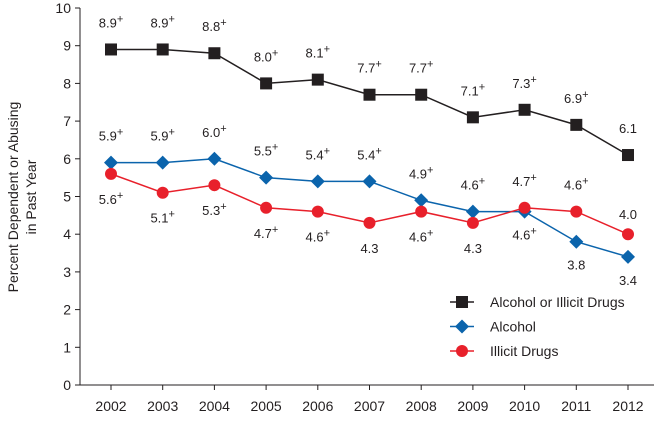 This screenshot has height=423, width=656. I want to click on legend-item: Alcohol, so click(493, 327).